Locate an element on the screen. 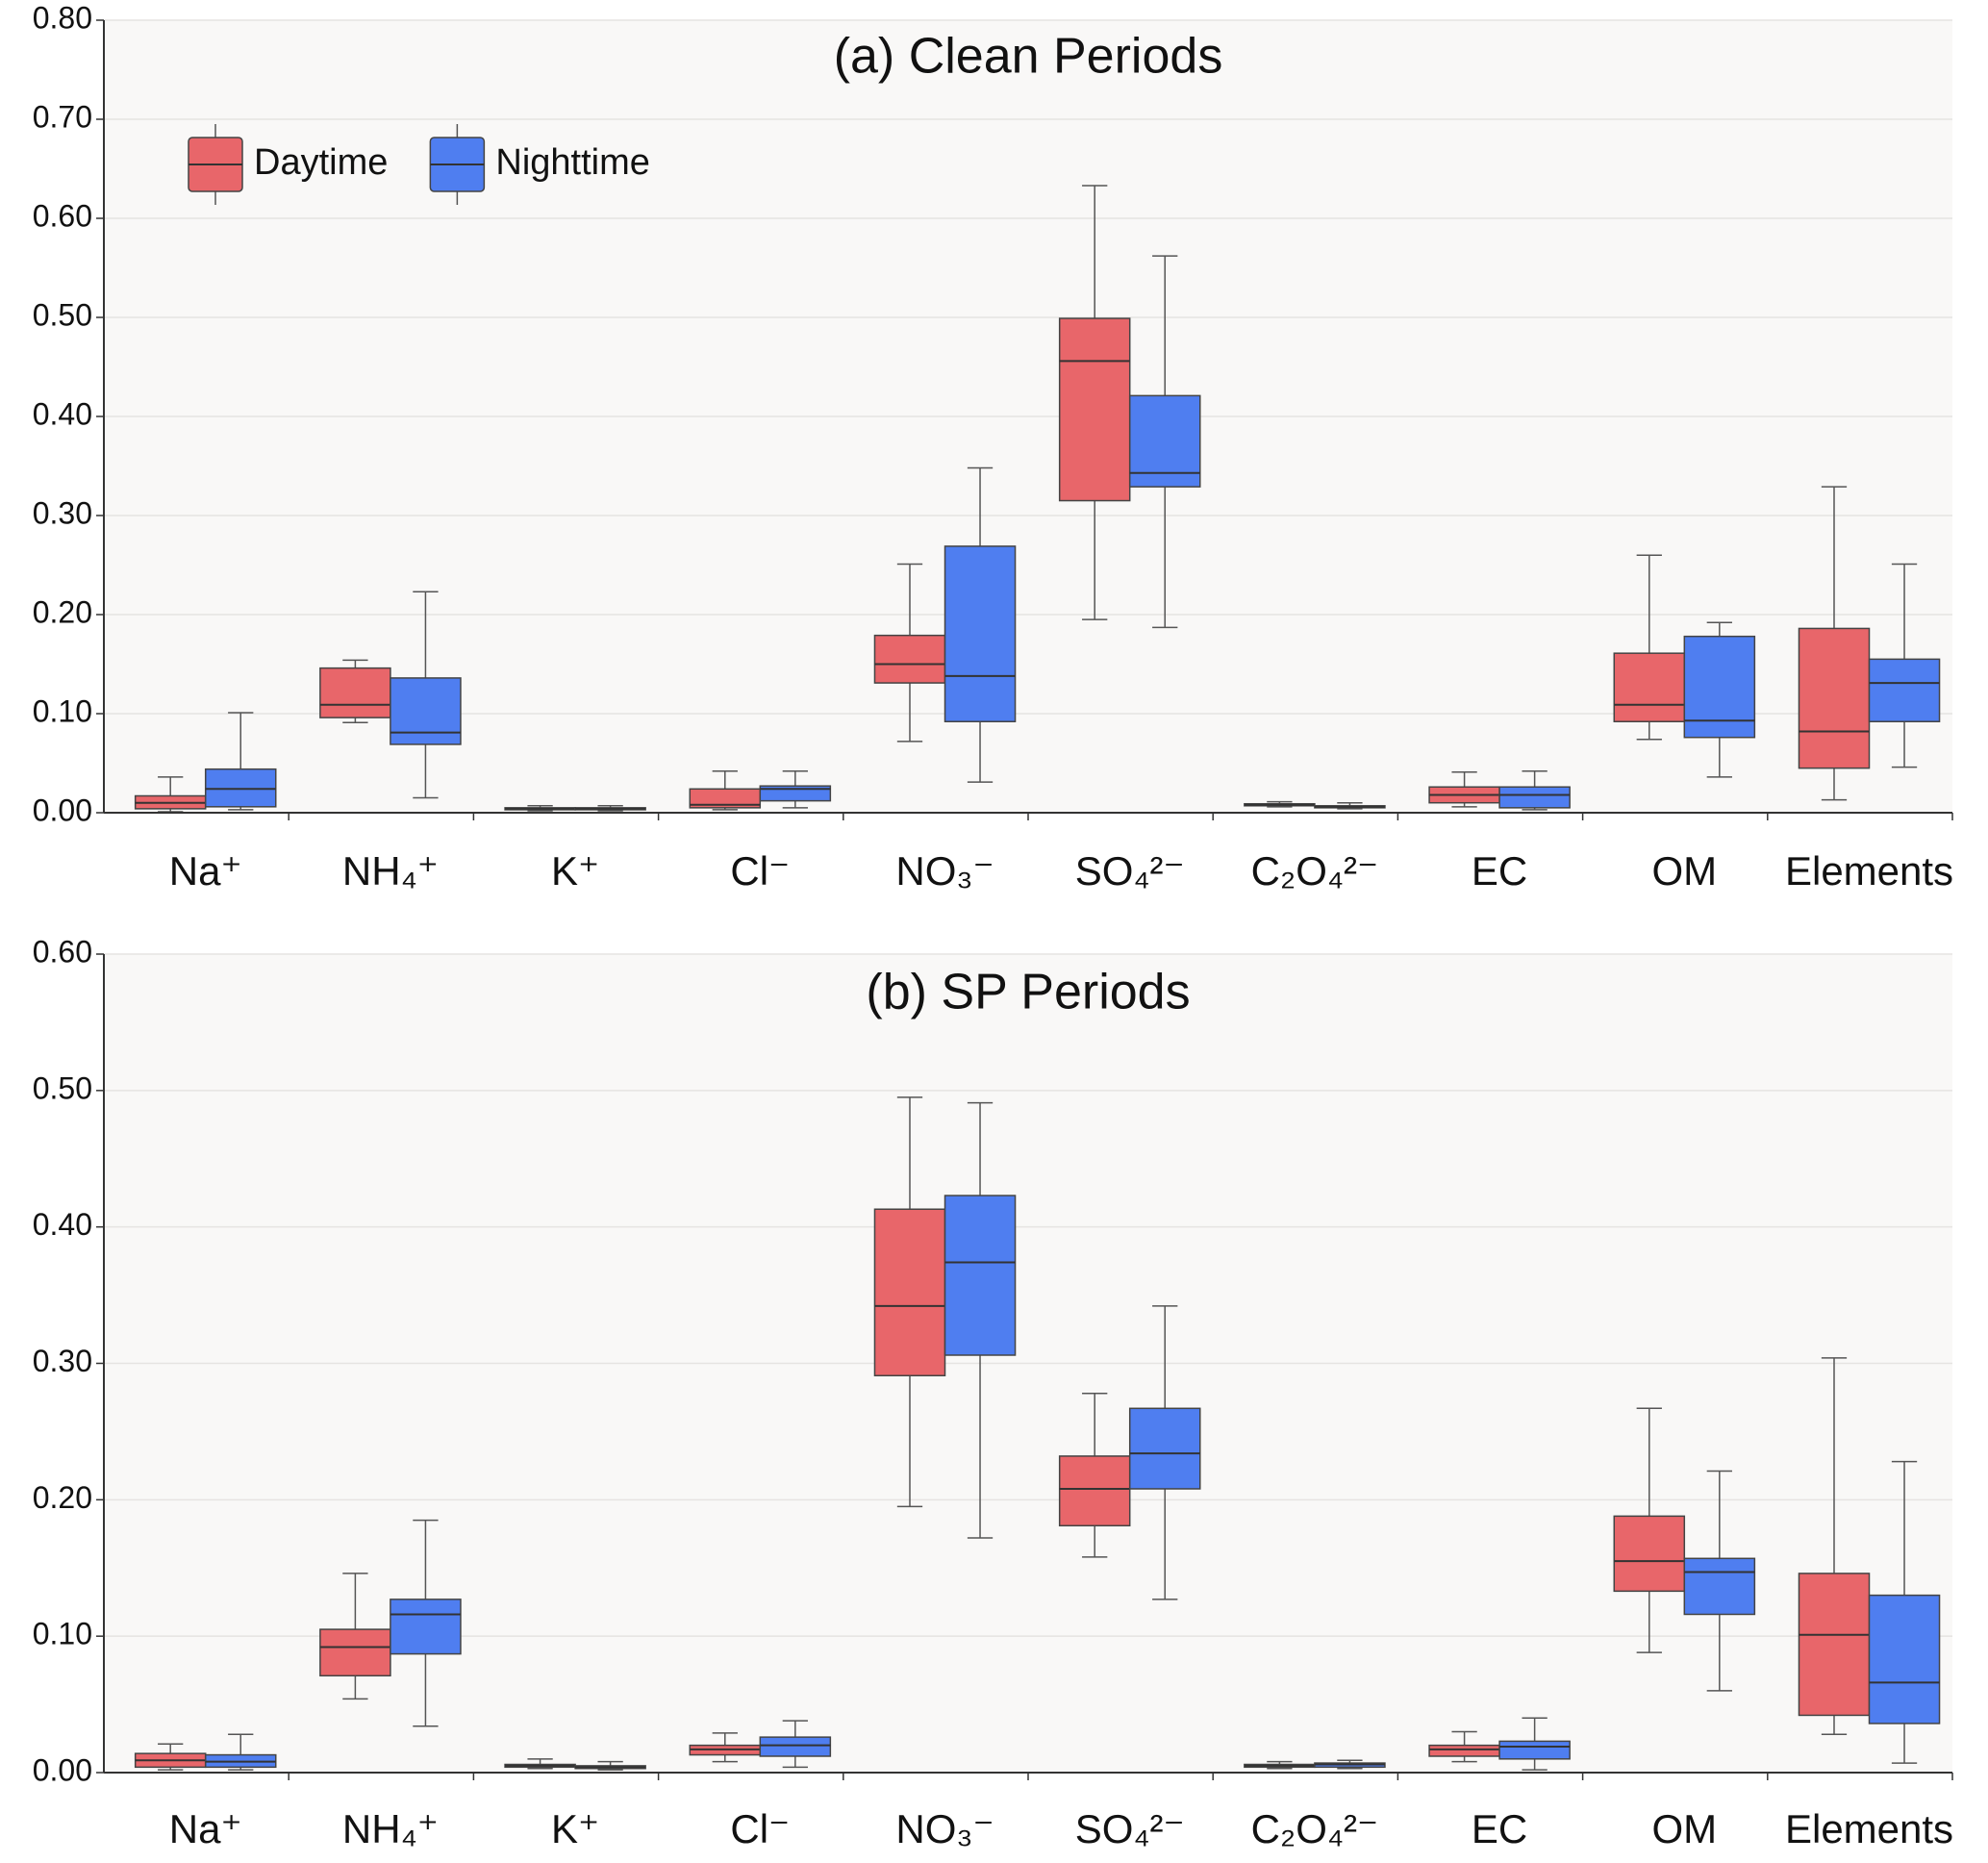 The image size is (1988, 1863). chart-title: (a) Clean Periods is located at coordinates (1028, 57).